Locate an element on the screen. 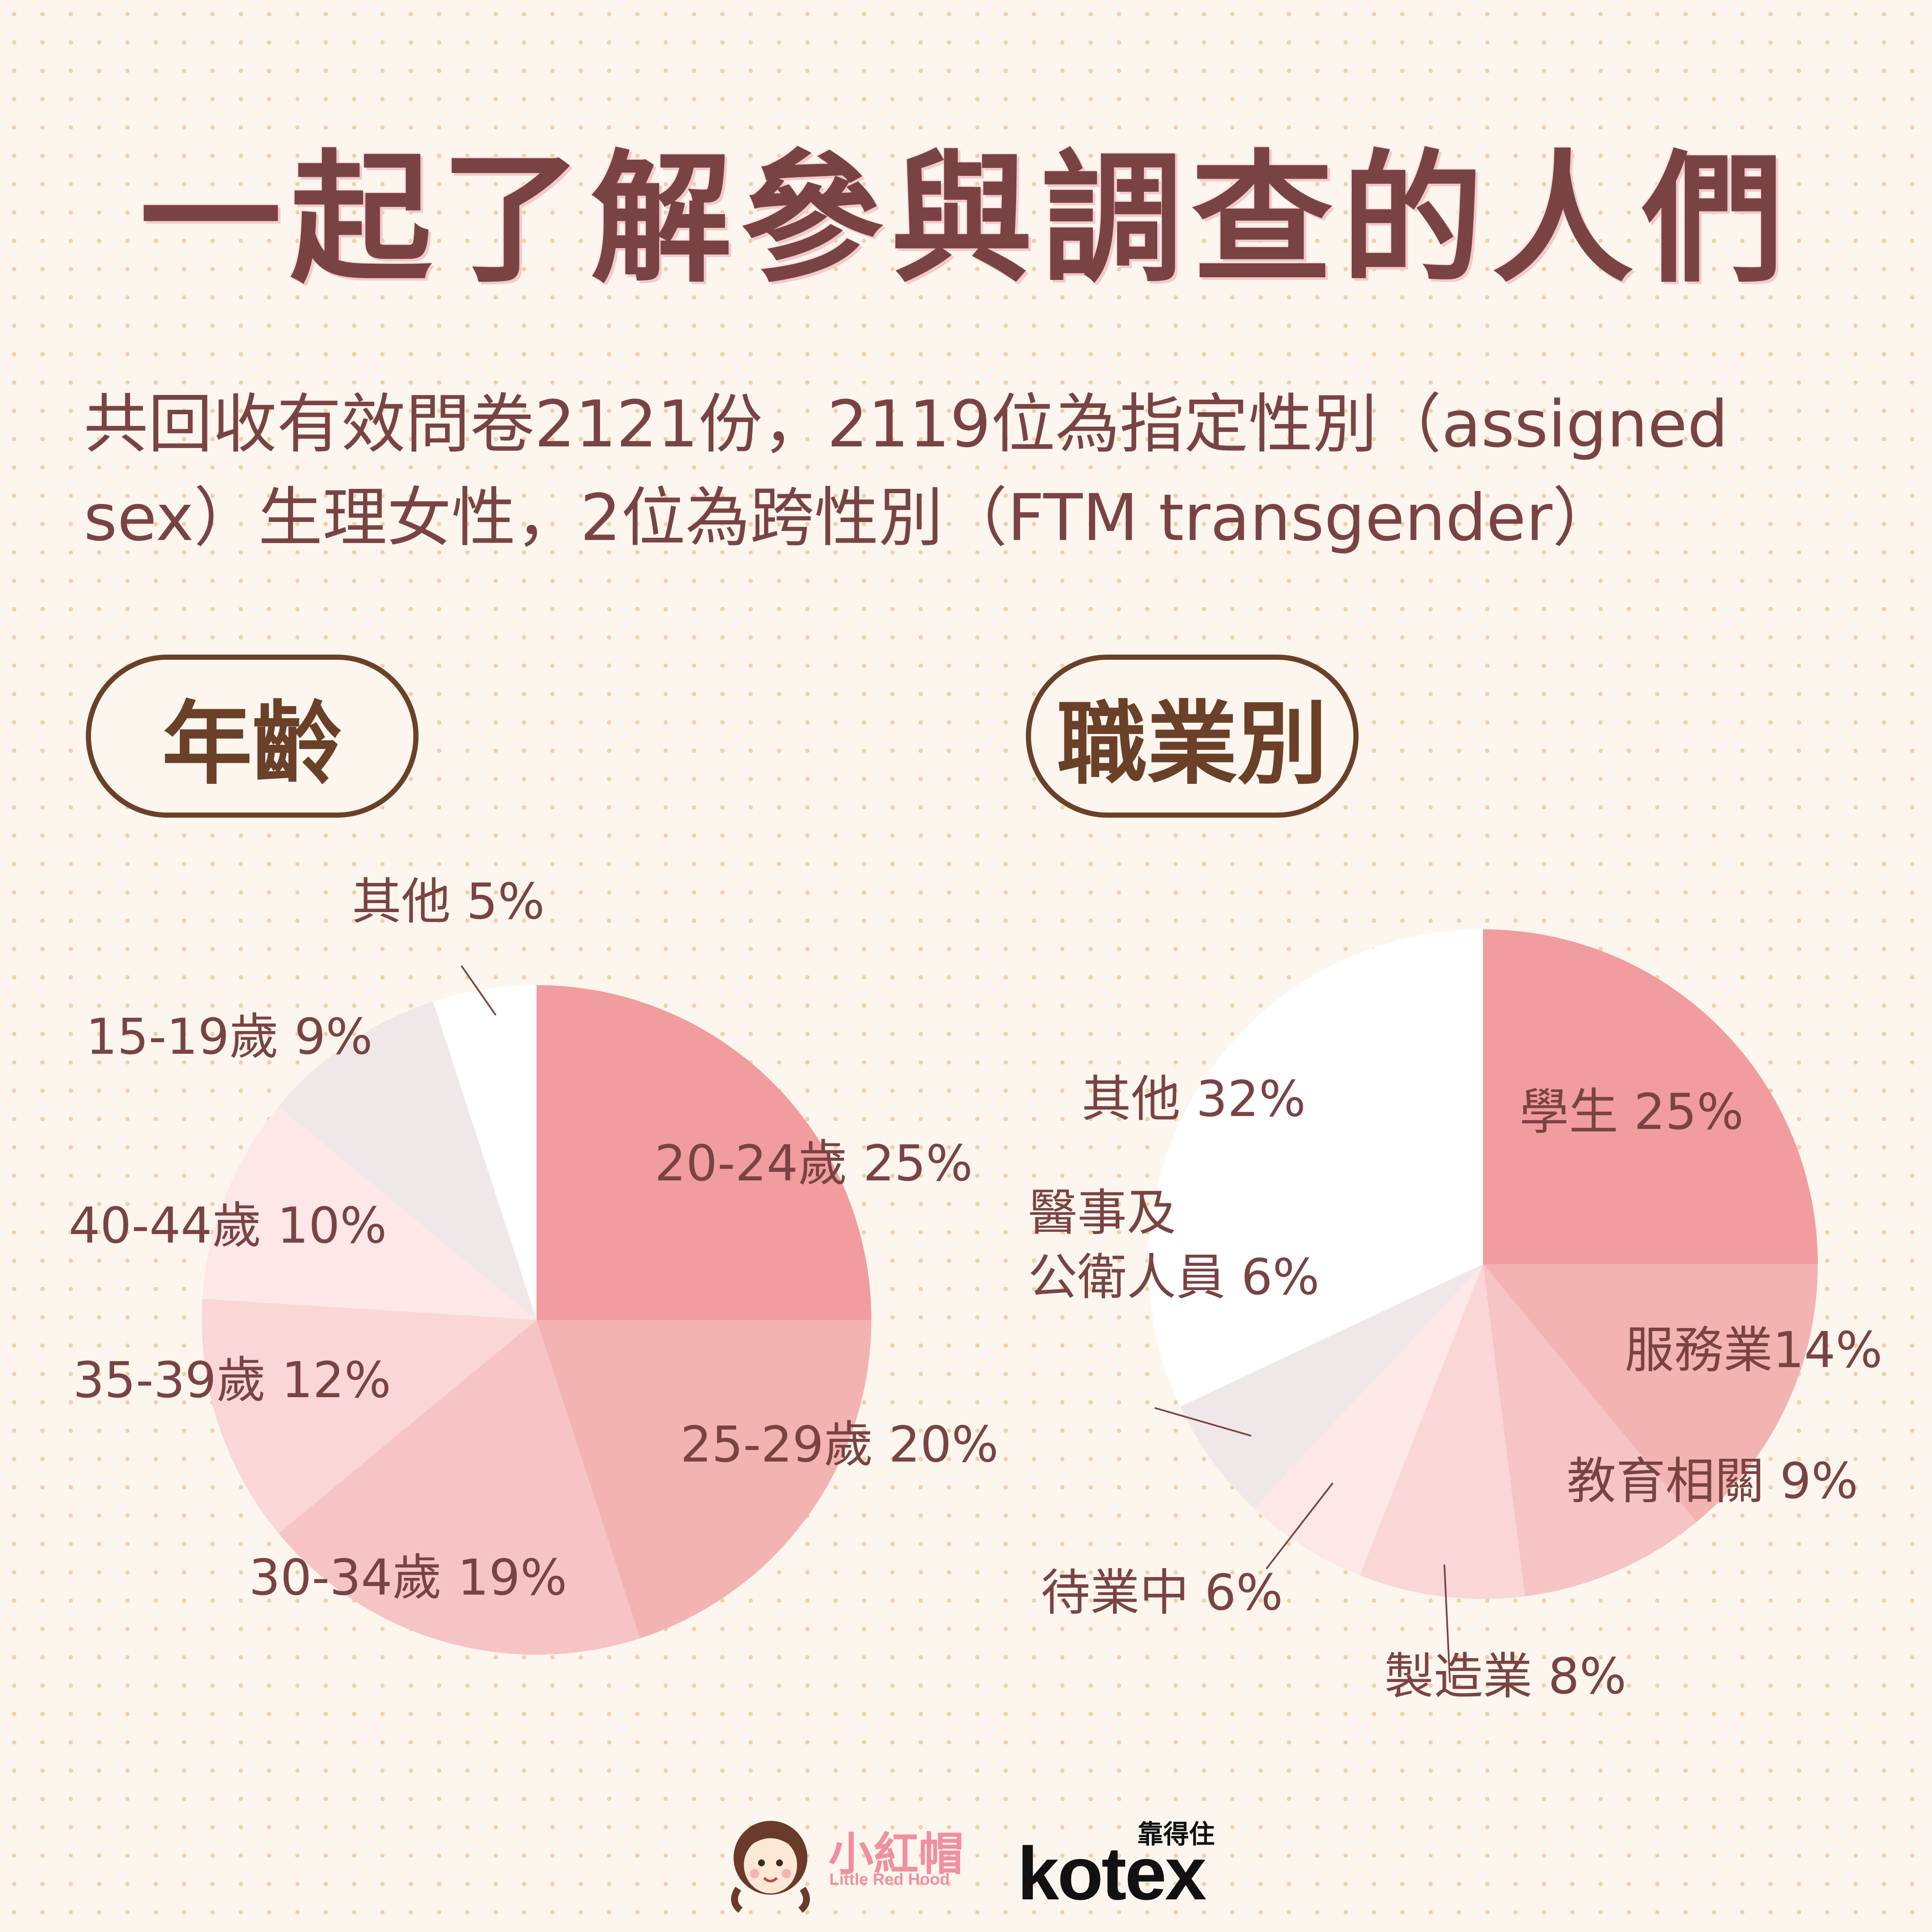 This screenshot has width=1932, height=1932. pie-0-label-1: 25-29歲 20% is located at coordinates (839, 1445).